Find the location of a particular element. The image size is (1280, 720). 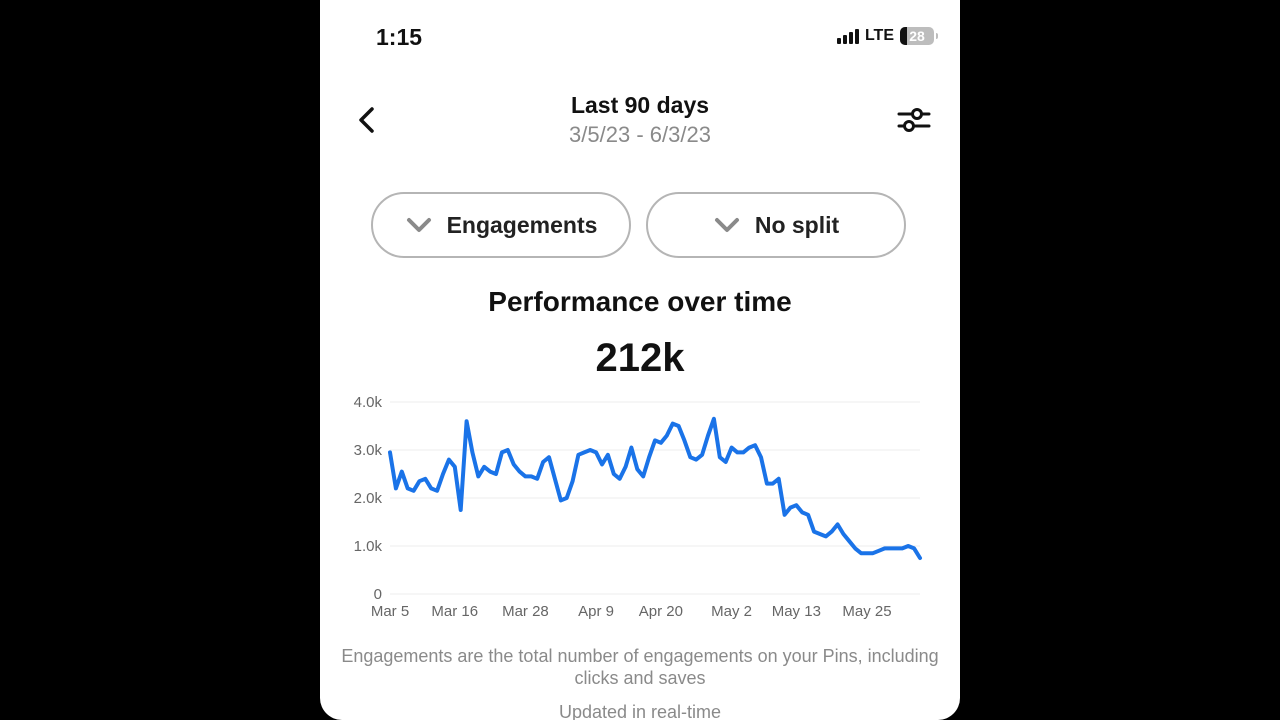

network-label: LTE is located at coordinates (879, 35).